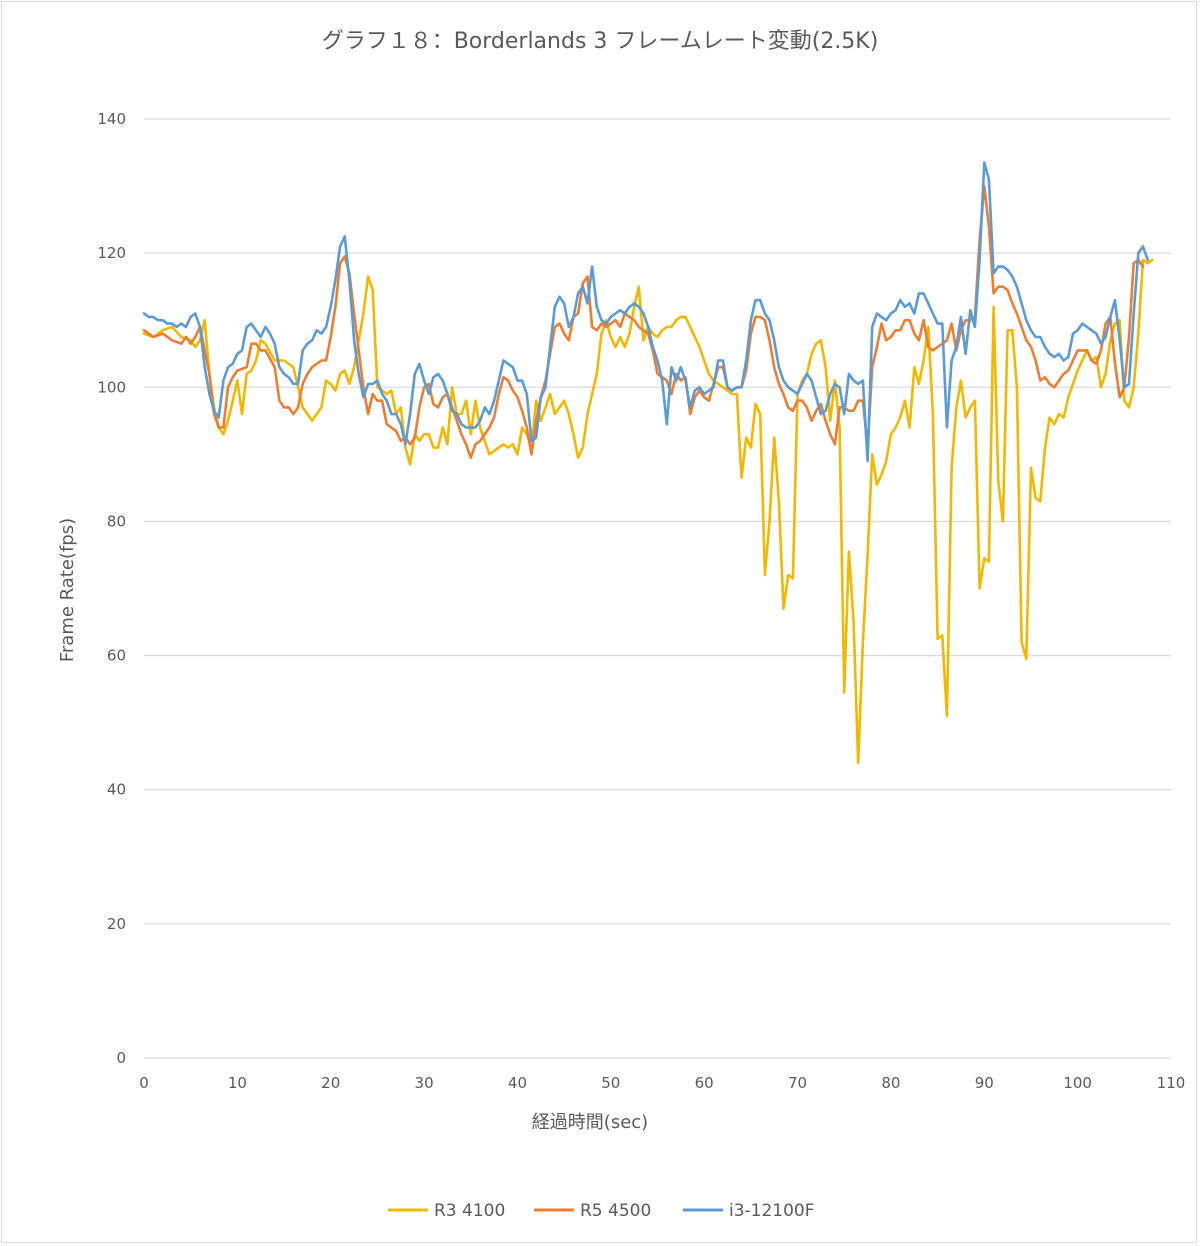 The width and height of the screenshot is (1200, 1246). I want to click on x-tick-label: 30, so click(424, 1083).